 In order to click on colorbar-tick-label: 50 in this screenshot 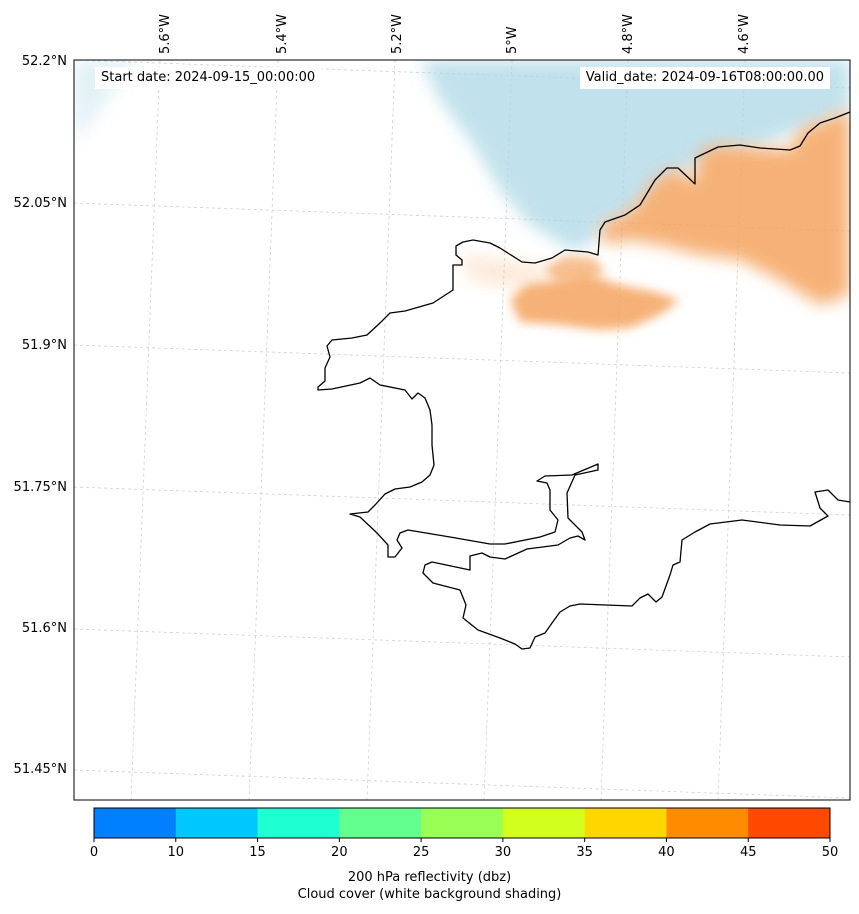, I will do `click(830, 852)`.